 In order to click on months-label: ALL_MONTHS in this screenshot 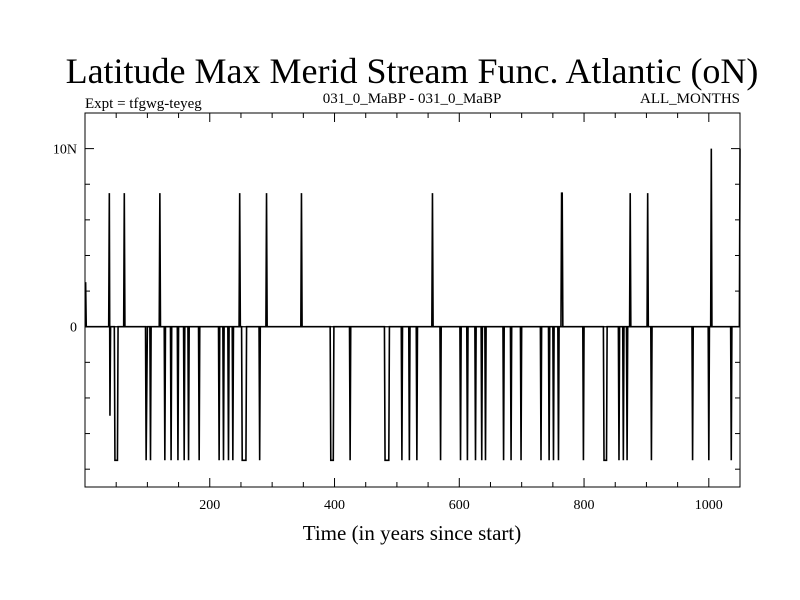, I will do `click(690, 99)`.